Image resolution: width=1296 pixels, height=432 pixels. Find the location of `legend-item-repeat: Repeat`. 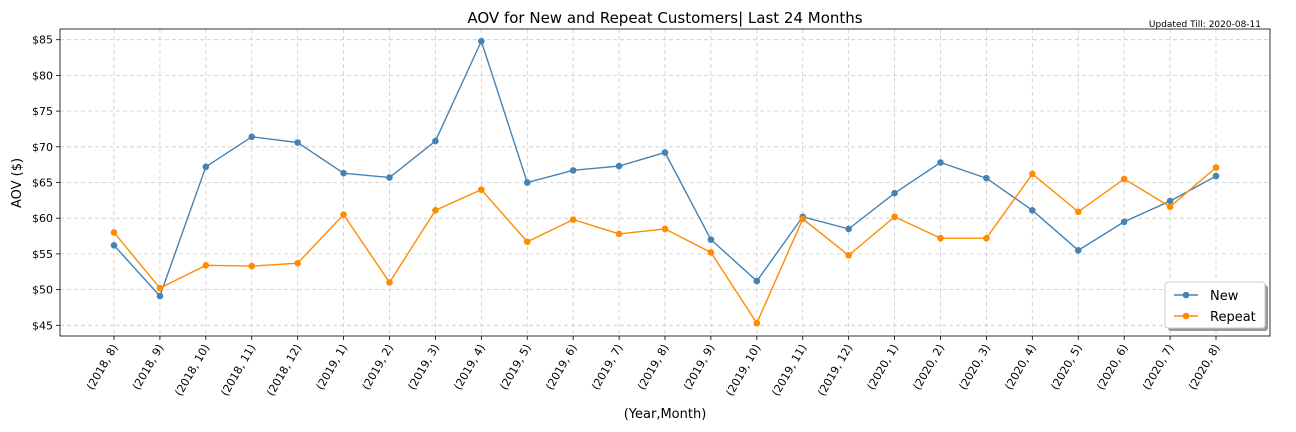

legend-item-repeat: Repeat is located at coordinates (1215, 317).